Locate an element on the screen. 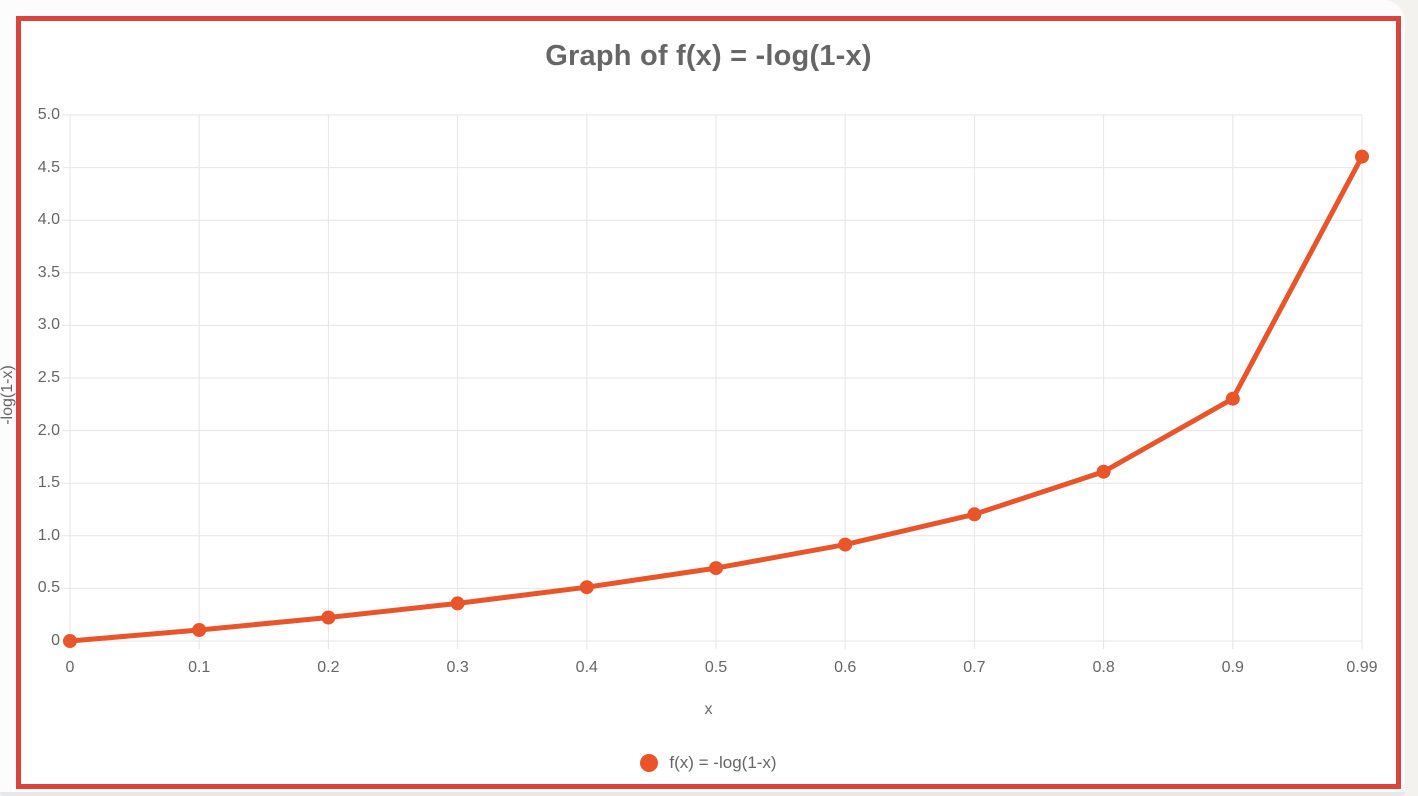 This screenshot has width=1418, height=796. x-axis-label: x is located at coordinates (708, 709).